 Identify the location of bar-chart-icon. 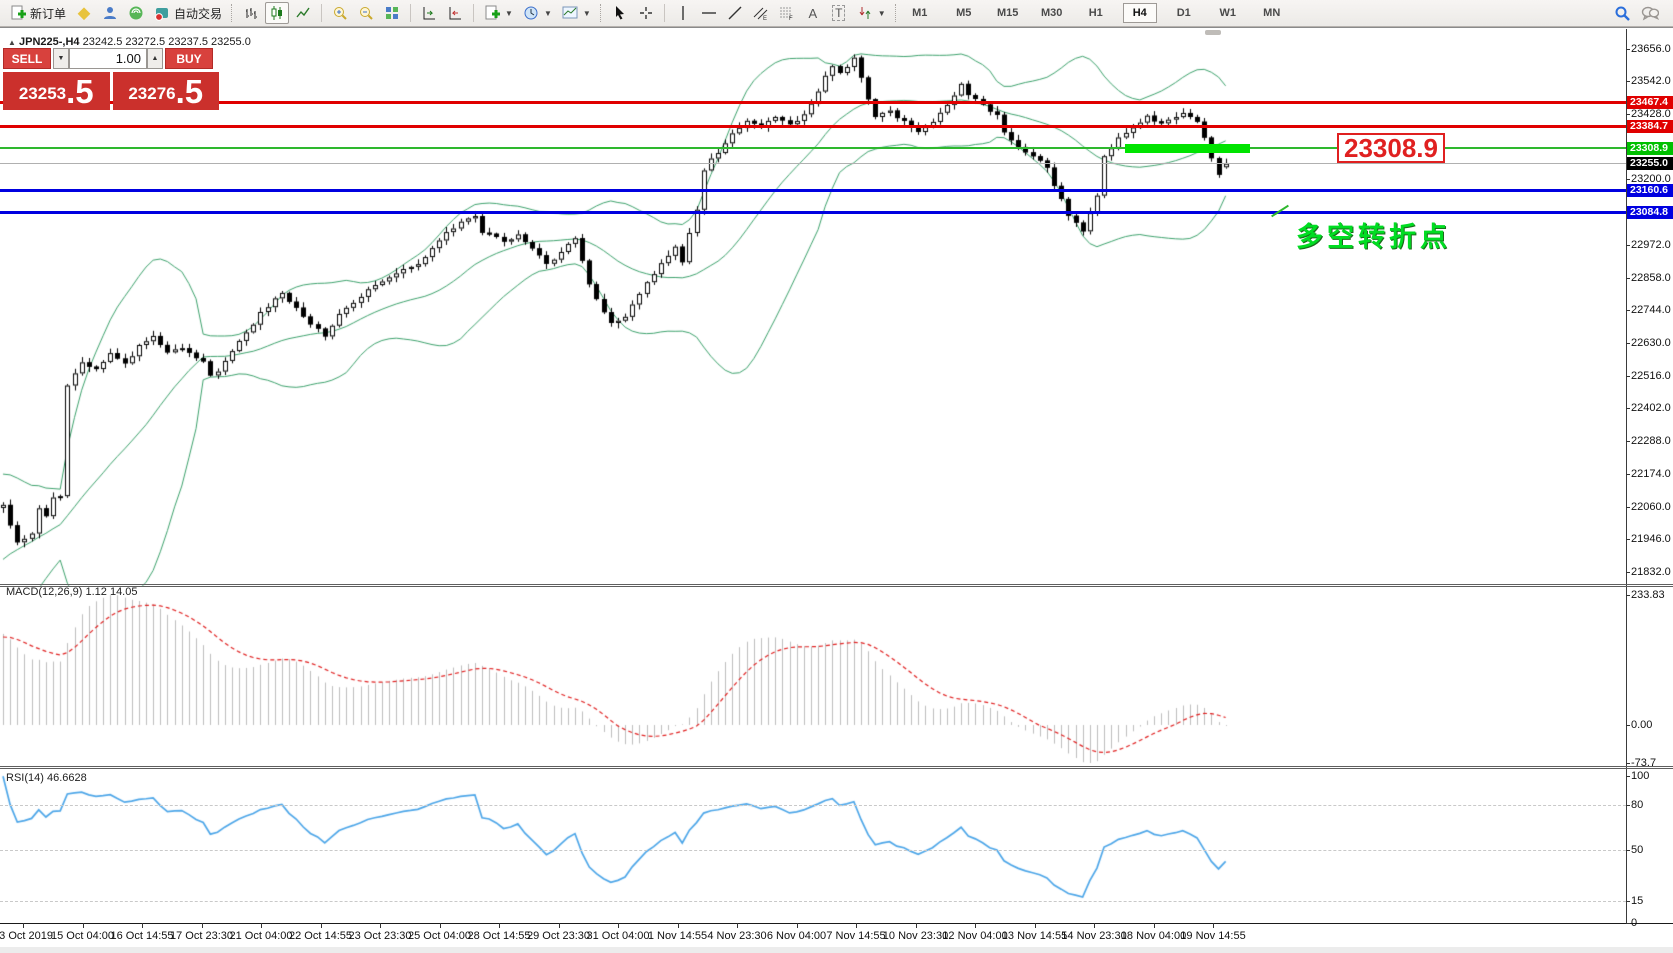
(252, 13).